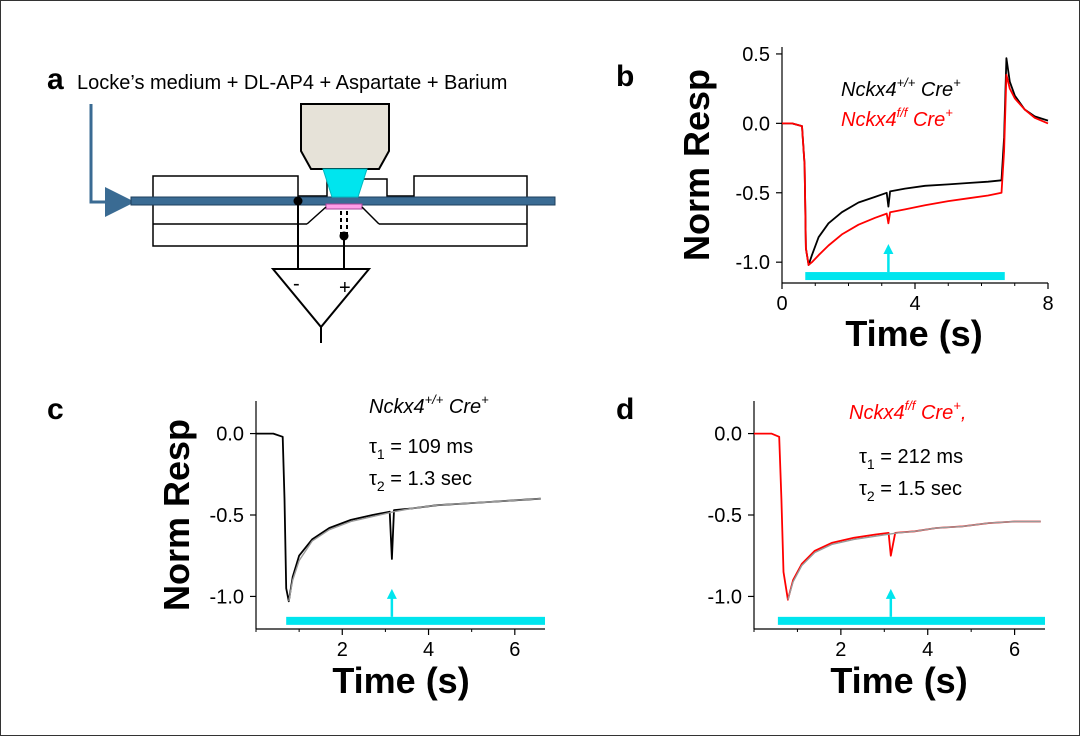  What do you see at coordinates (345, 183) in the screenshot?
I see `light-cone` at bounding box center [345, 183].